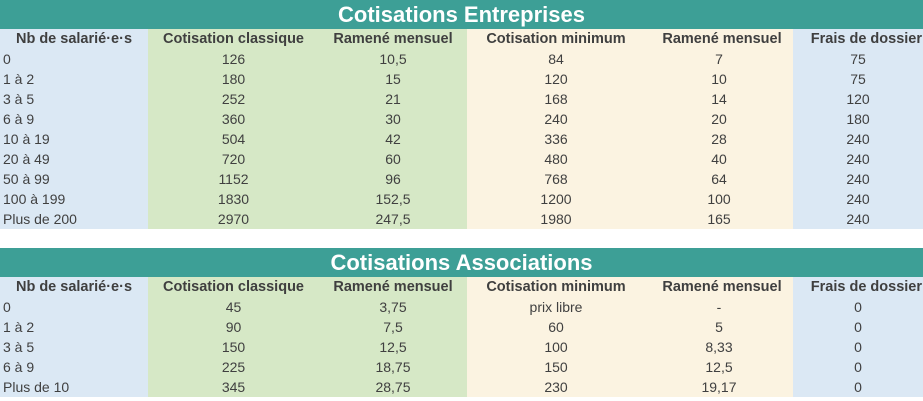  I want to click on table-cell: 28, so click(719, 139).